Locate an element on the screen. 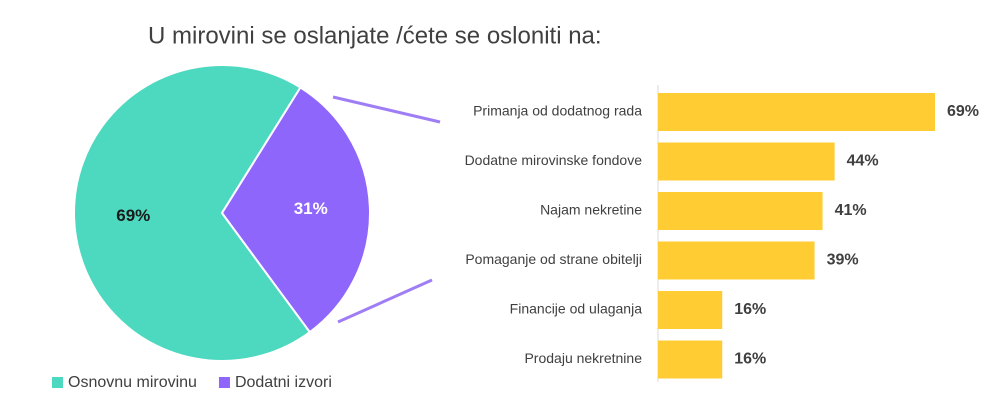  data-label: 31% is located at coordinates (311, 208).